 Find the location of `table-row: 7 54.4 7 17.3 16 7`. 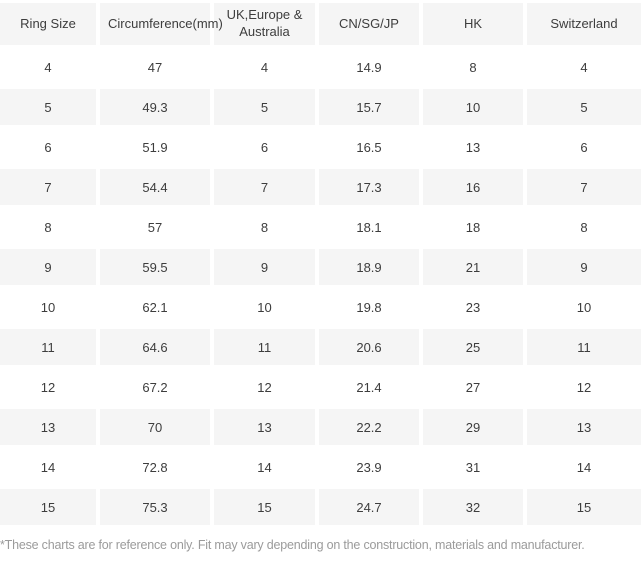

table-row: 7 54.4 7 17.3 16 7 is located at coordinates (320, 188).